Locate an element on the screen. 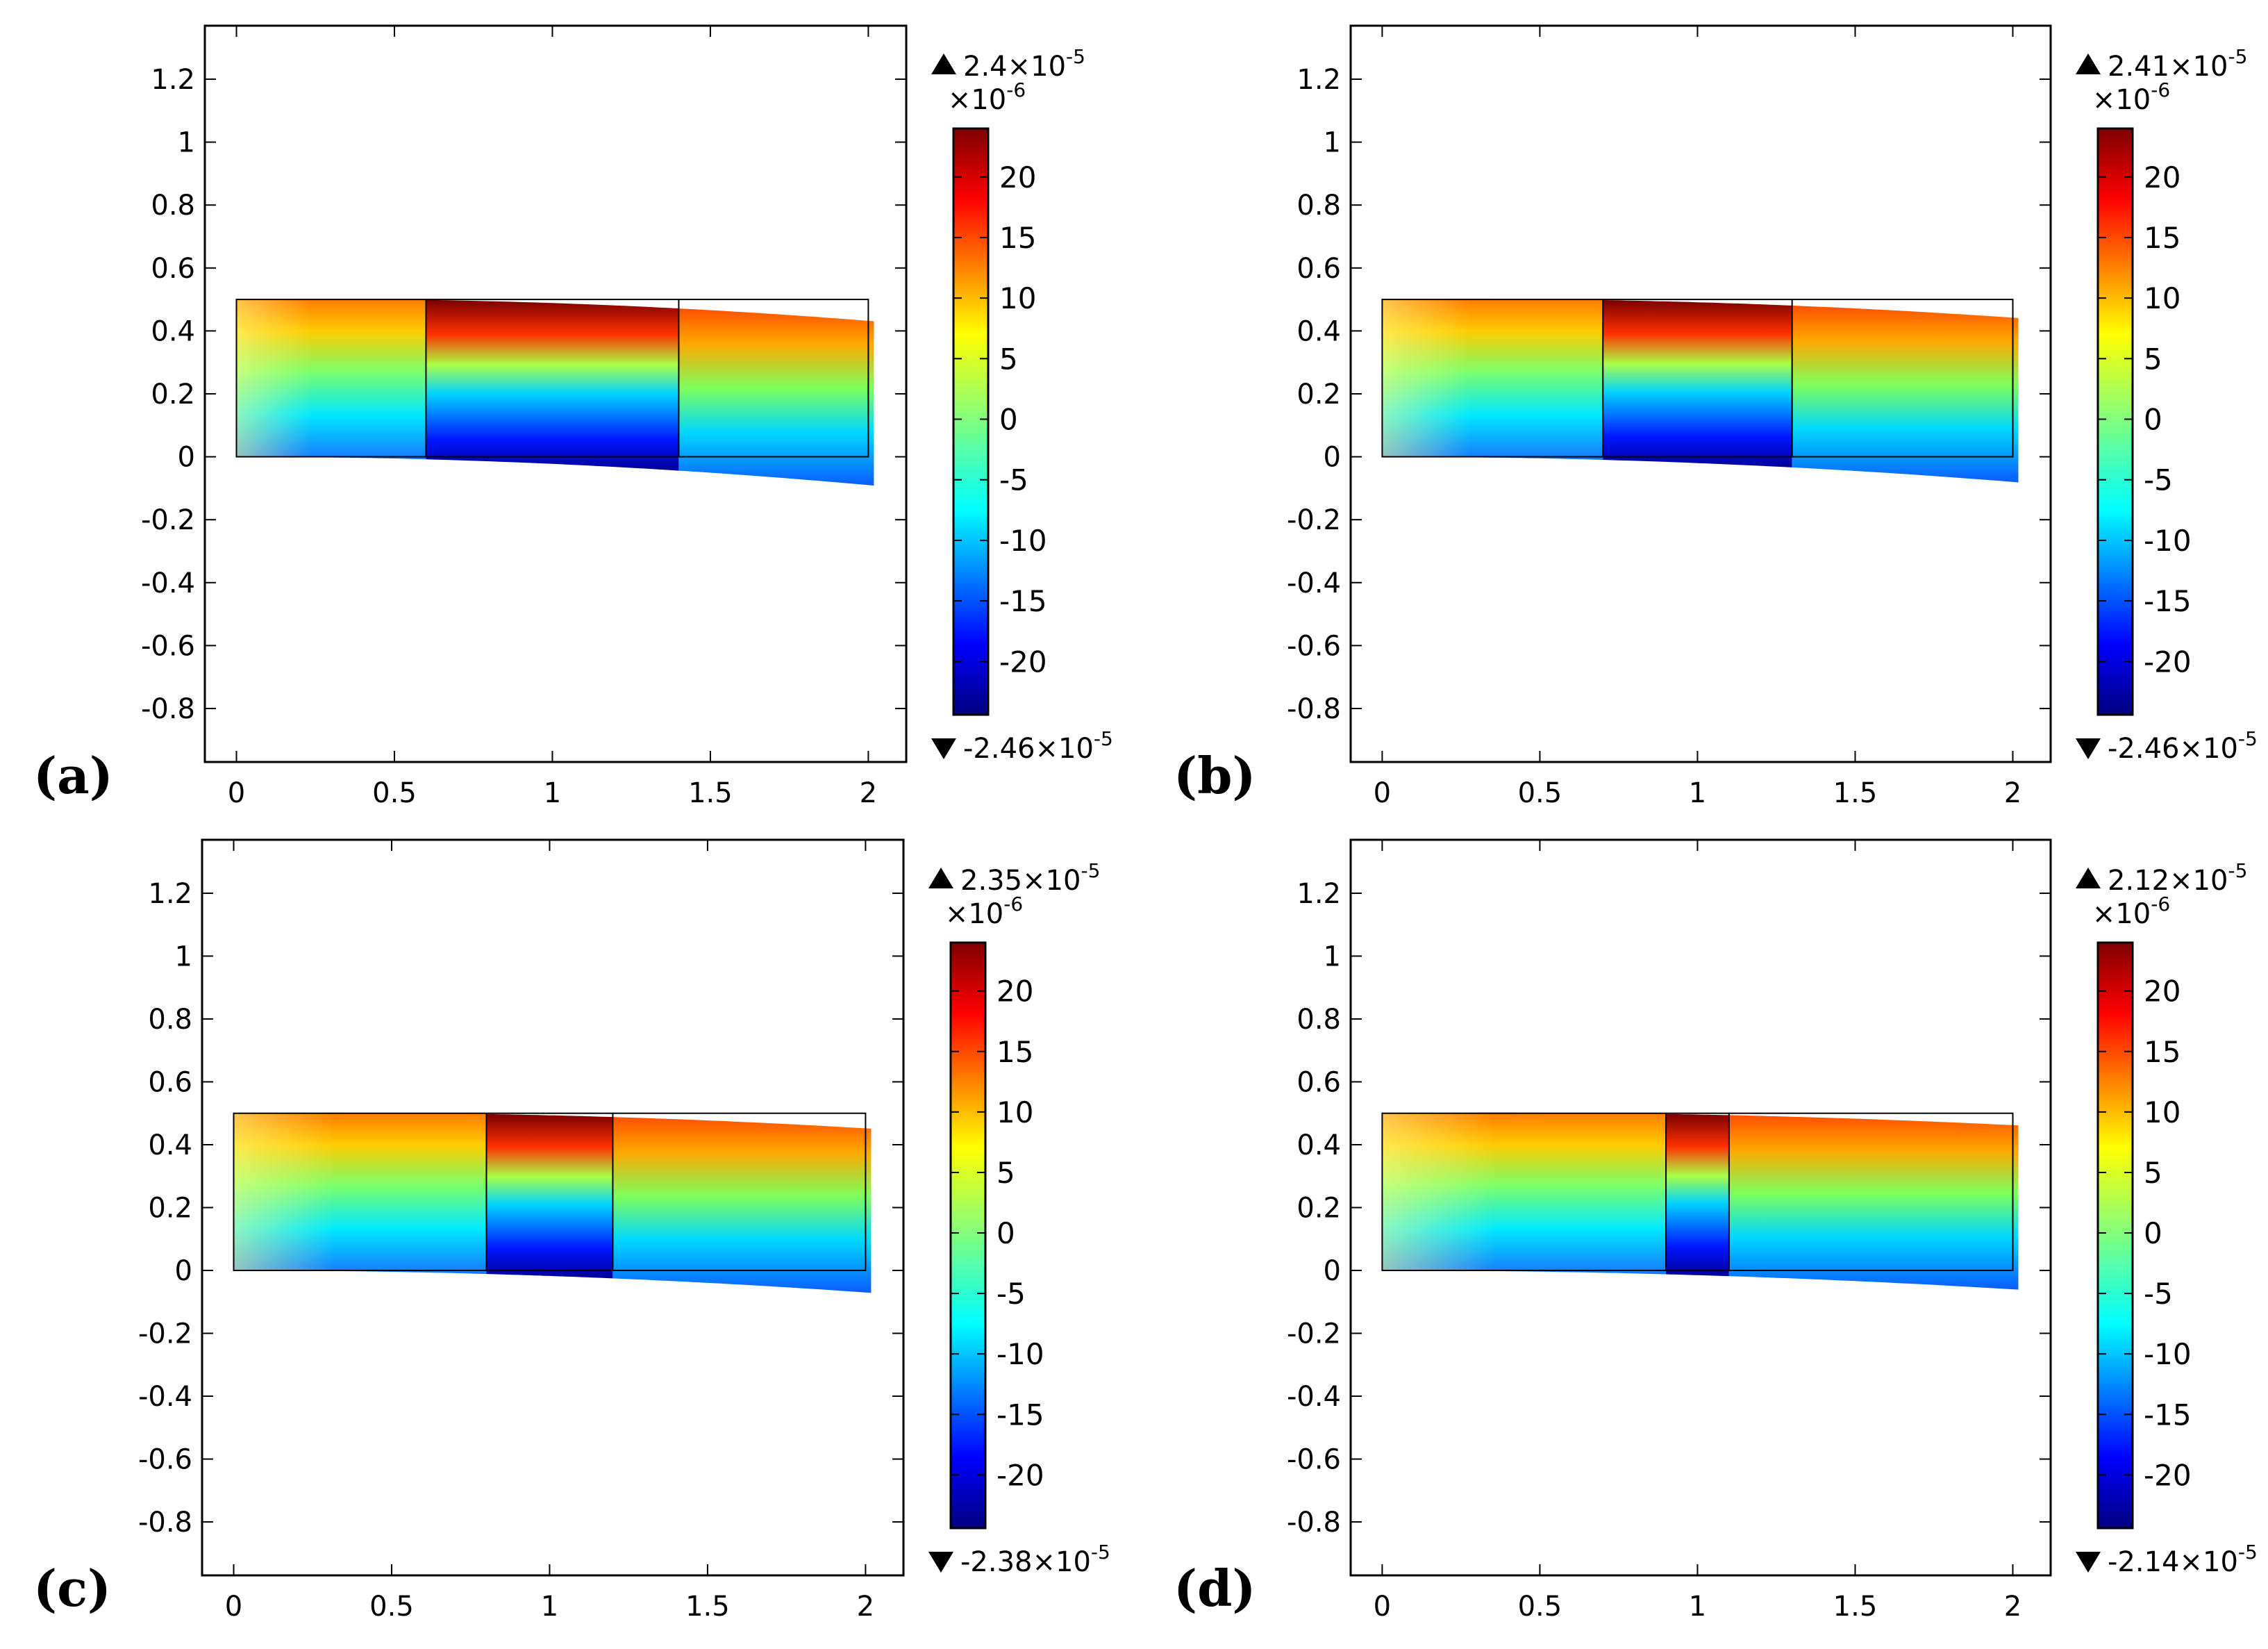 The width and height of the screenshot is (2268, 1649). colorbar-min: -2.46×10⁻⁵ is located at coordinates (1038, 746).